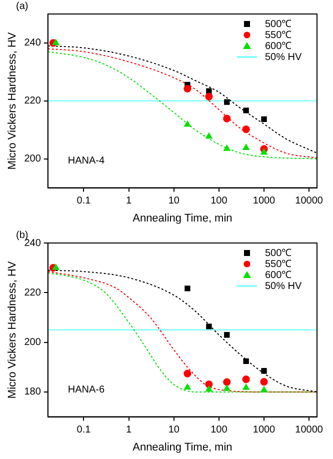 This screenshot has width=333, height=459. I want to click on y-tick-label: 240, so click(33, 43).